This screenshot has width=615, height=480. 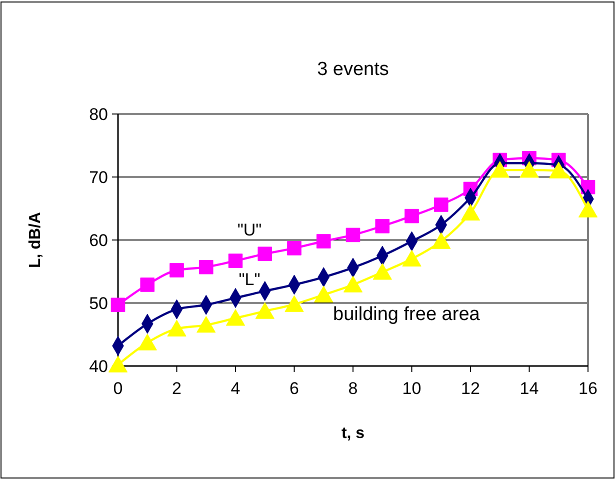 I want to click on x-tick-label: 14, so click(x=529, y=388).